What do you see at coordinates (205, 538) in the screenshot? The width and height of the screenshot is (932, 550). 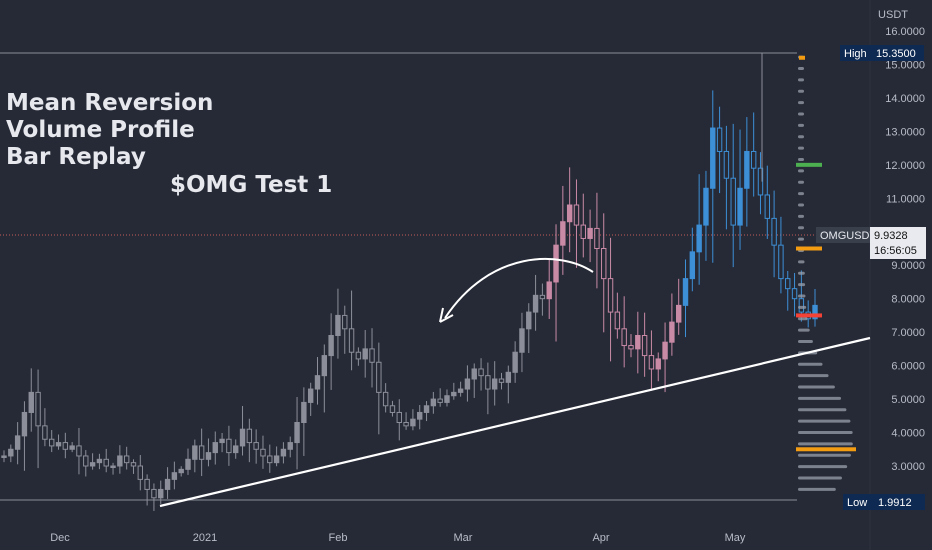 I see `time-tick: 2021` at bounding box center [205, 538].